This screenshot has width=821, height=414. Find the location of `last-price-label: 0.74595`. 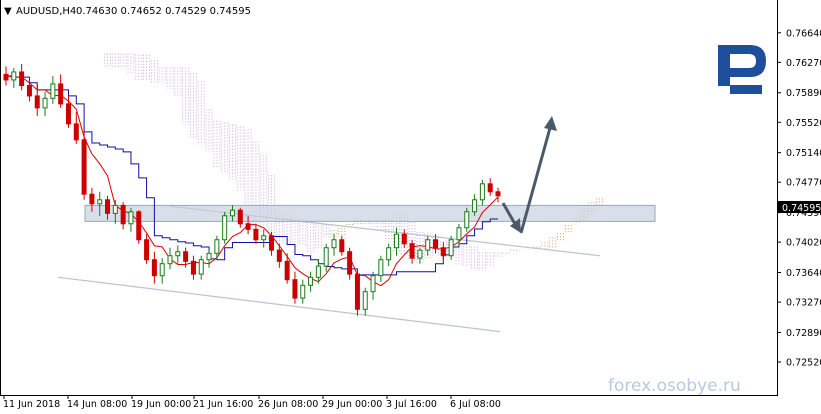

last-price-label: 0.74595 is located at coordinates (799, 207).